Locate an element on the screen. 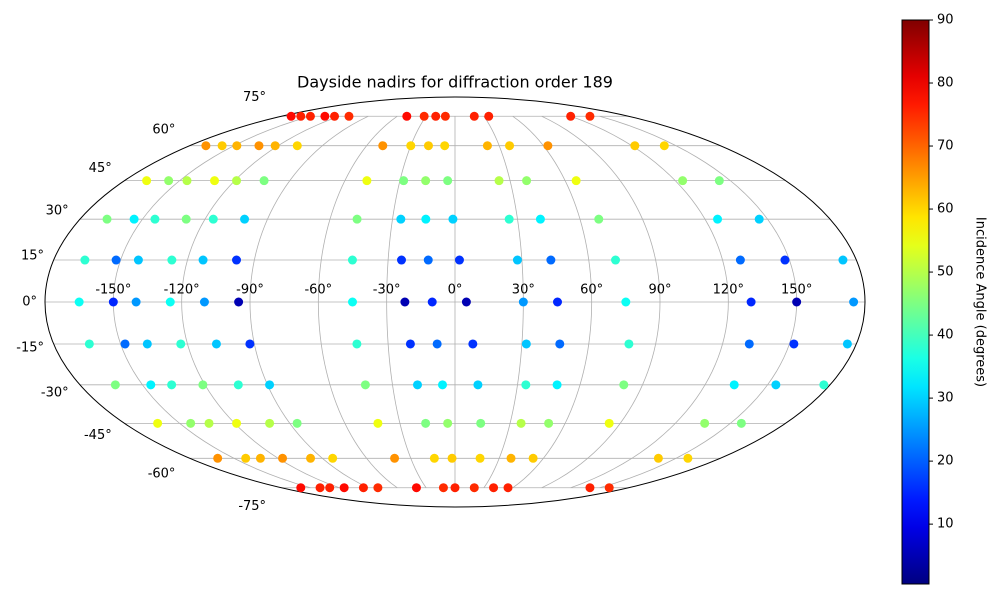  colorbar-tick-label: 40 is located at coordinates (945, 335).